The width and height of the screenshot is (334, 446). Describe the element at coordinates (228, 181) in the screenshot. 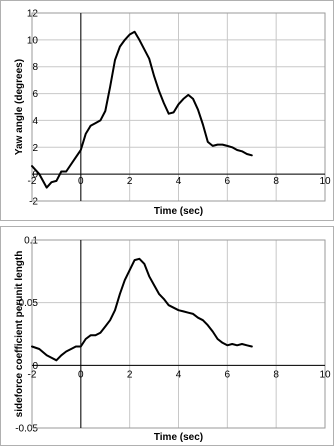

I see `top-x-tick-label: 6` at that location.